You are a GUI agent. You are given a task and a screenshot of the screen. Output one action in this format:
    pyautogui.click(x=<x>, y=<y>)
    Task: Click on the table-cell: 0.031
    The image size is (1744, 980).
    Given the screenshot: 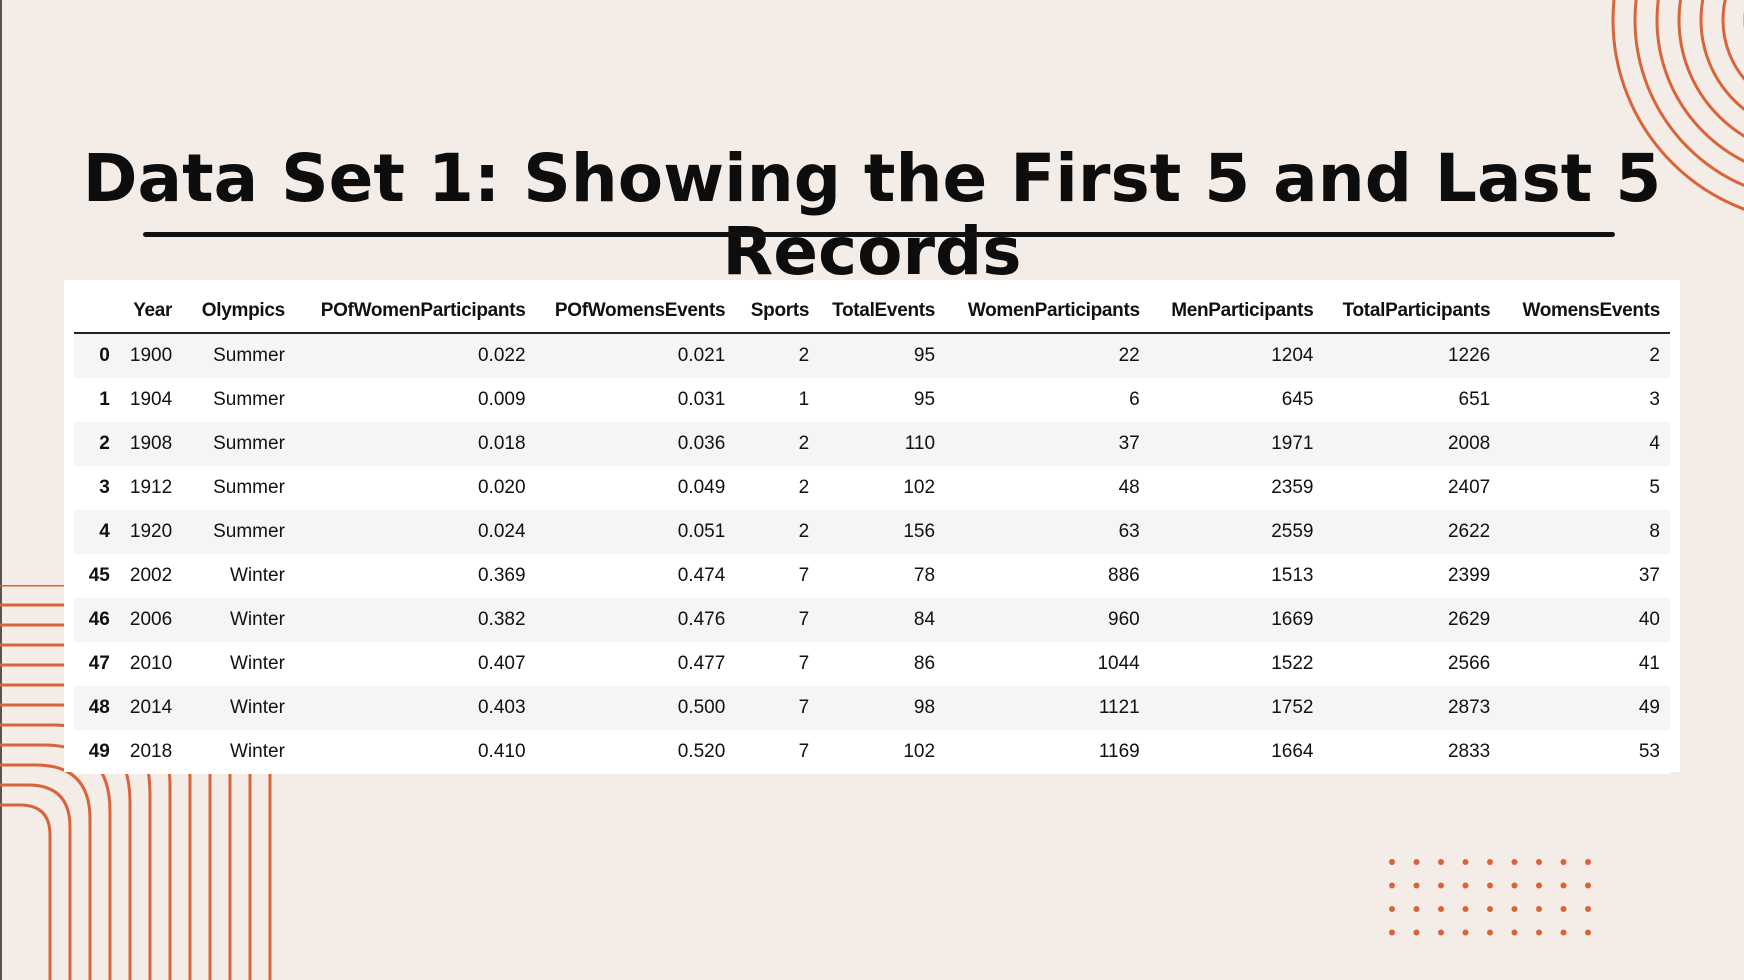 What is the action you would take?
    pyautogui.click(x=701, y=399)
    